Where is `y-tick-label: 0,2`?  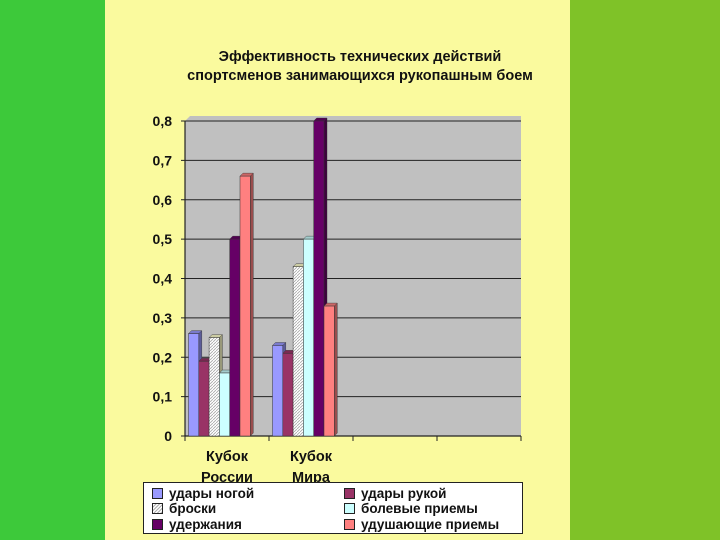 y-tick-label: 0,2 is located at coordinates (163, 357).